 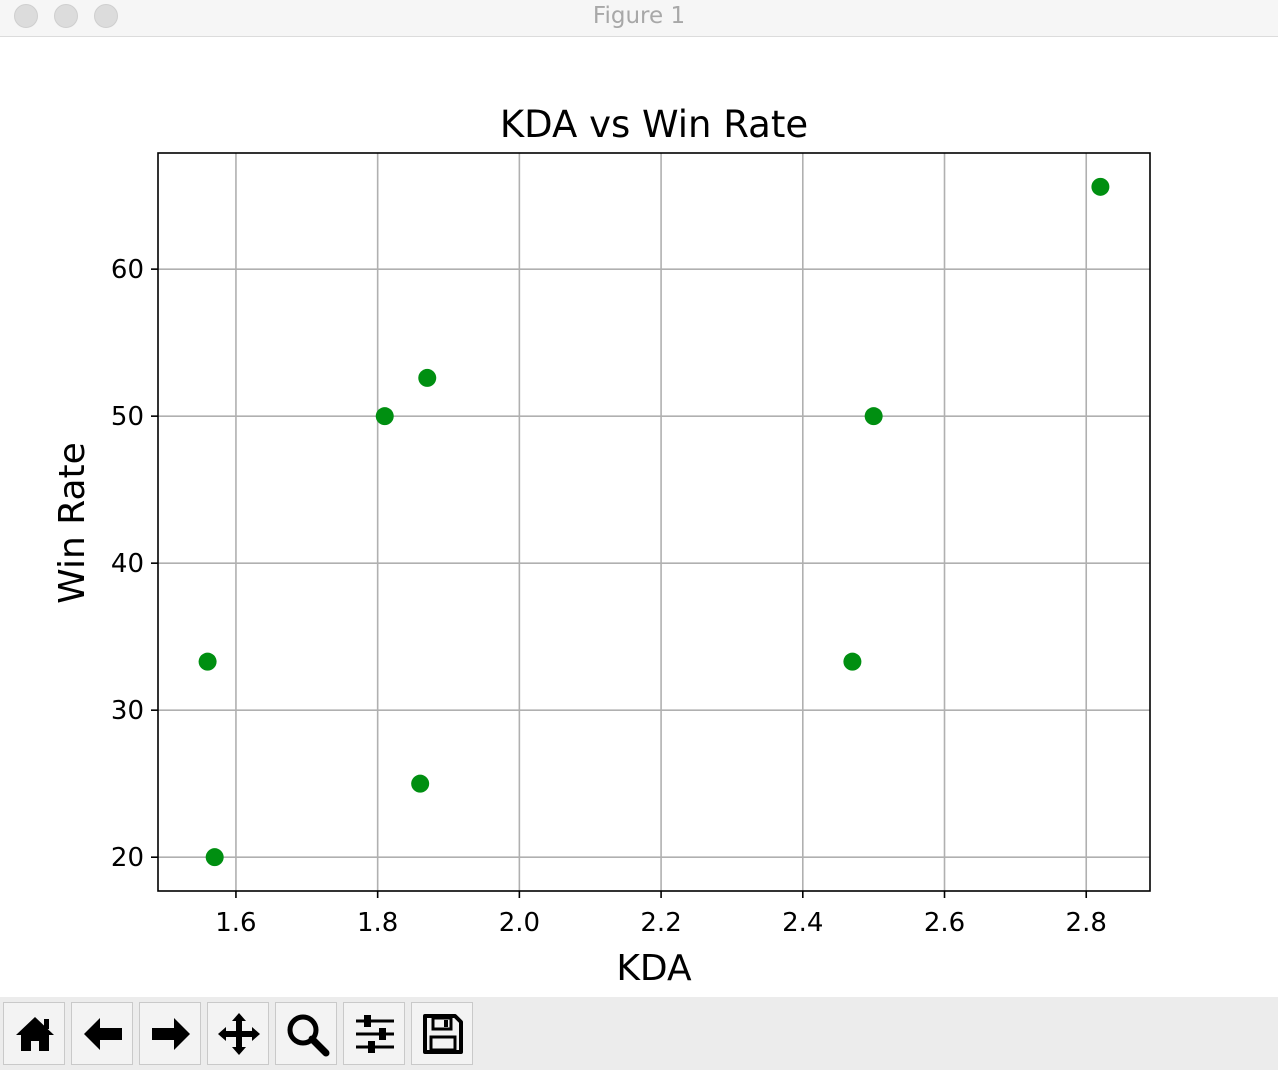 What do you see at coordinates (654, 124) in the screenshot?
I see `chart-title: KDA vs Win Rate` at bounding box center [654, 124].